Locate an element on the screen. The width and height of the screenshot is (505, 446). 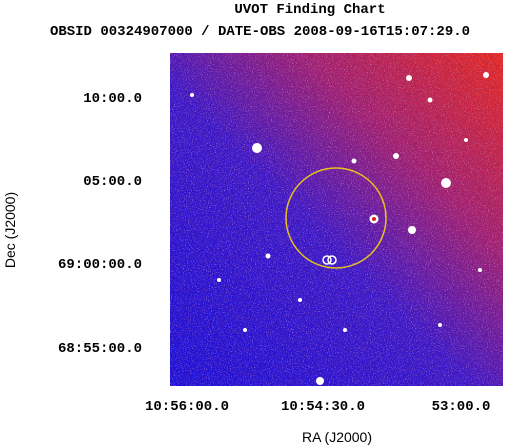
y-axis-label: Dec (J2000) is located at coordinates (10, 230).